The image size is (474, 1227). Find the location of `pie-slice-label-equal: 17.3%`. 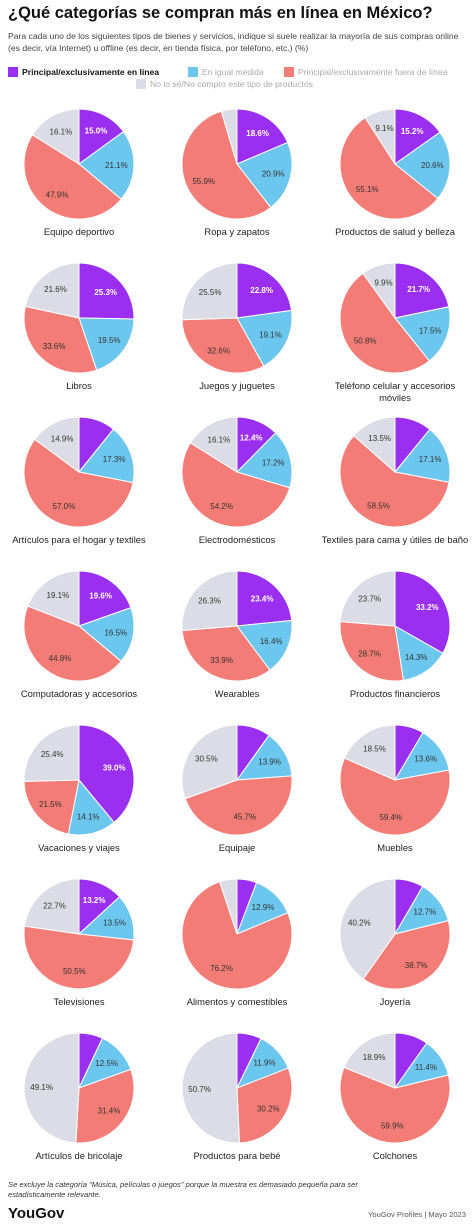

pie-slice-label-equal: 17.3% is located at coordinates (114, 459).